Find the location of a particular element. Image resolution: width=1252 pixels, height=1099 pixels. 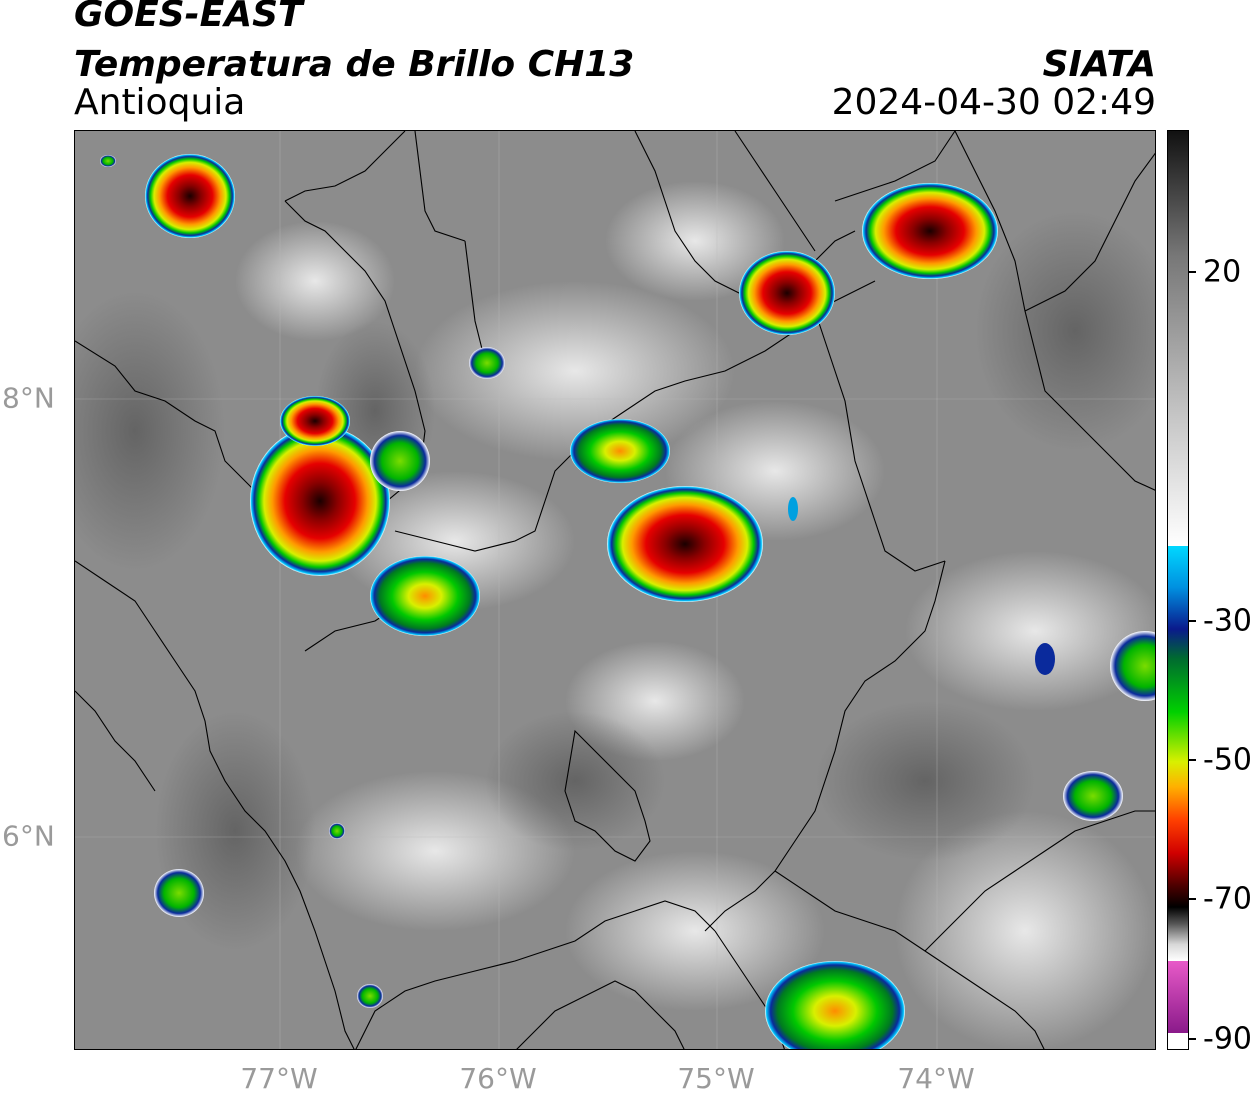

cell-center is located at coordinates (685, 544).